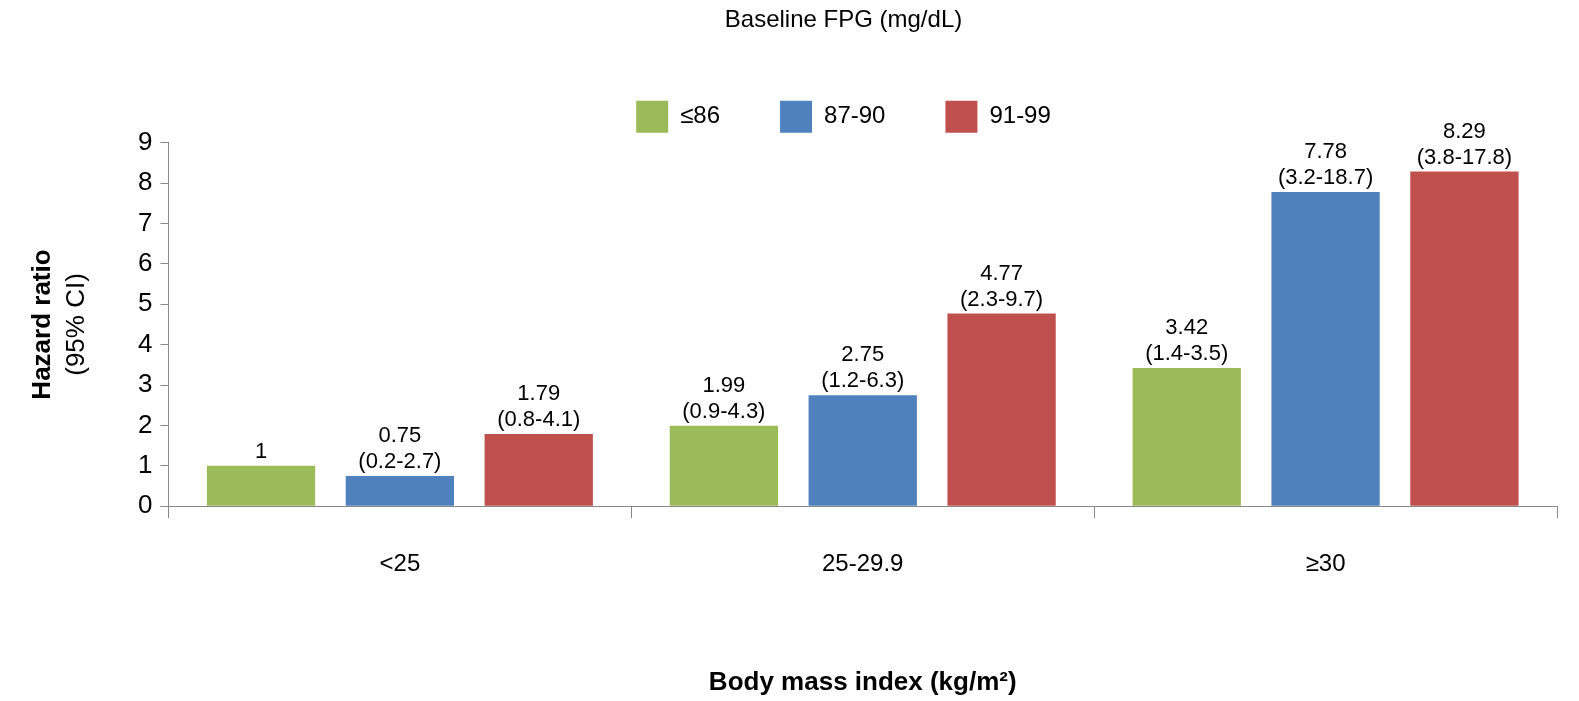 This screenshot has width=1579, height=701. What do you see at coordinates (145, 504) in the screenshot?
I see `y-tick-label: 0` at bounding box center [145, 504].